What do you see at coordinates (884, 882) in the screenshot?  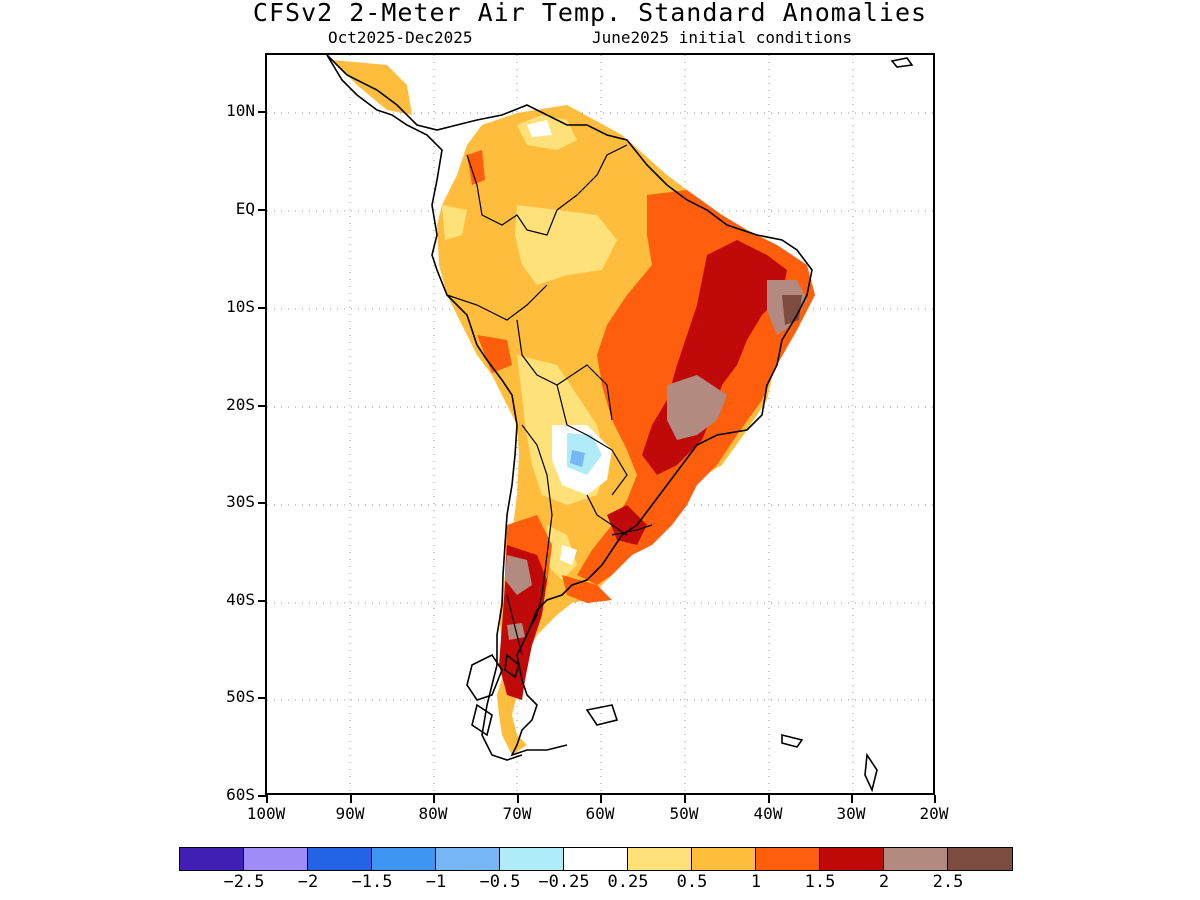 I see `color-scale-label: 2` at bounding box center [884, 882].